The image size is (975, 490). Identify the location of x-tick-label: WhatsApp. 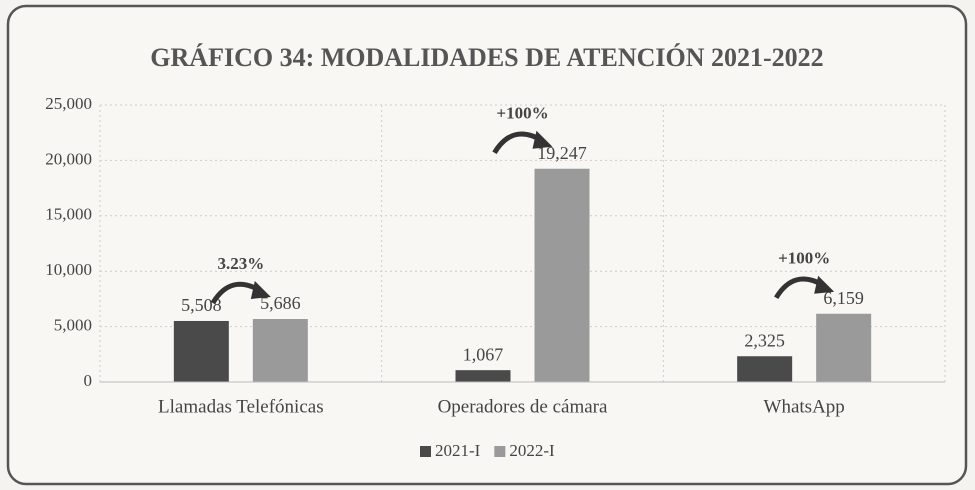
(804, 406).